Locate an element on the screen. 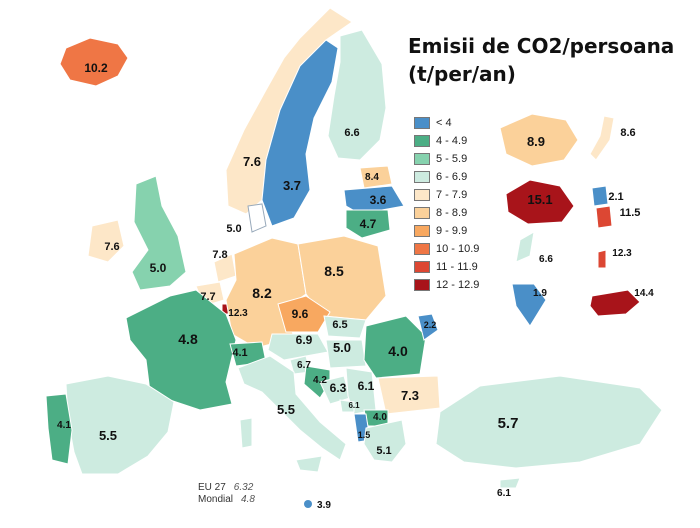 The width and height of the screenshot is (700, 528). legend-label: < 4 is located at coordinates (444, 123).